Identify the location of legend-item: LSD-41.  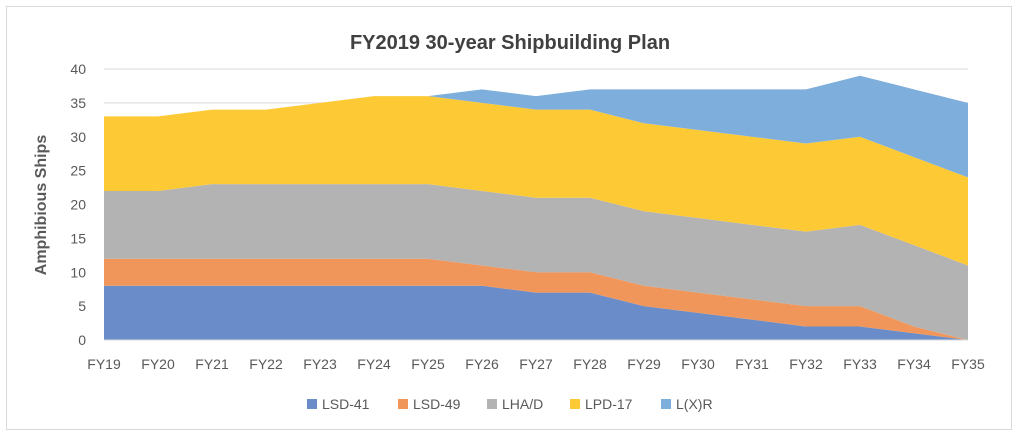
(338, 404).